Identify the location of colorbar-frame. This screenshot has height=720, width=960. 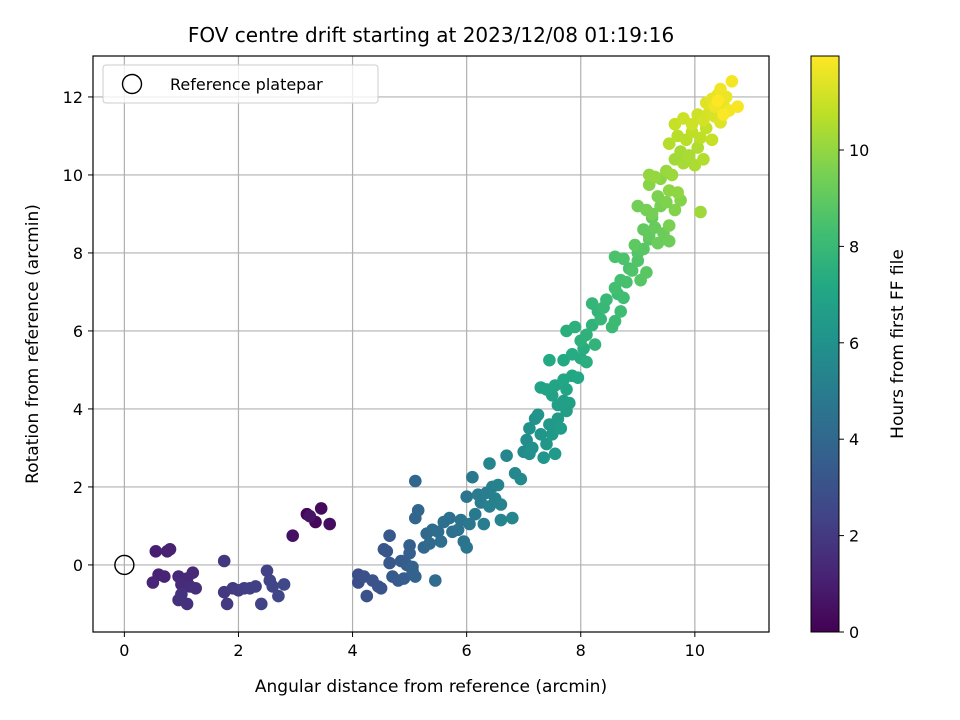
(825, 344).